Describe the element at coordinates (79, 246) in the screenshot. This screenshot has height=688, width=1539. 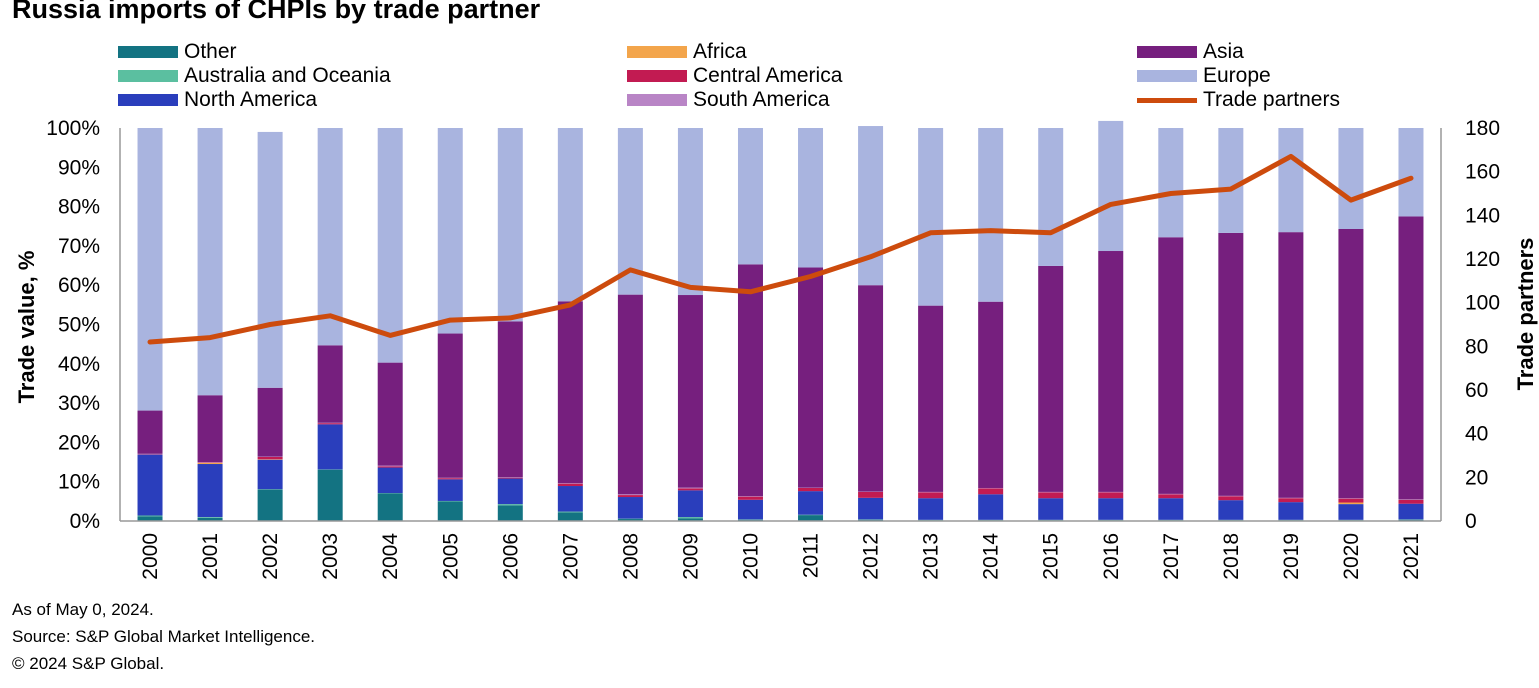
I see `y-tick-label: 70%` at that location.